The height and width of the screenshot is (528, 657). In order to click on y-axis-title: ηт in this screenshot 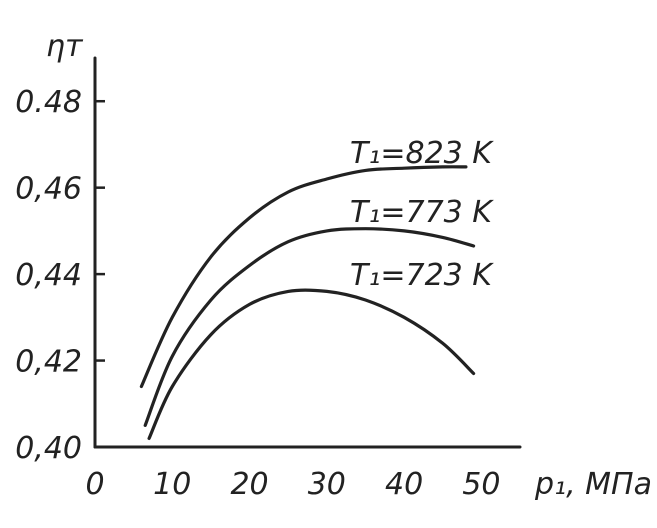, I will do `click(65, 46)`.